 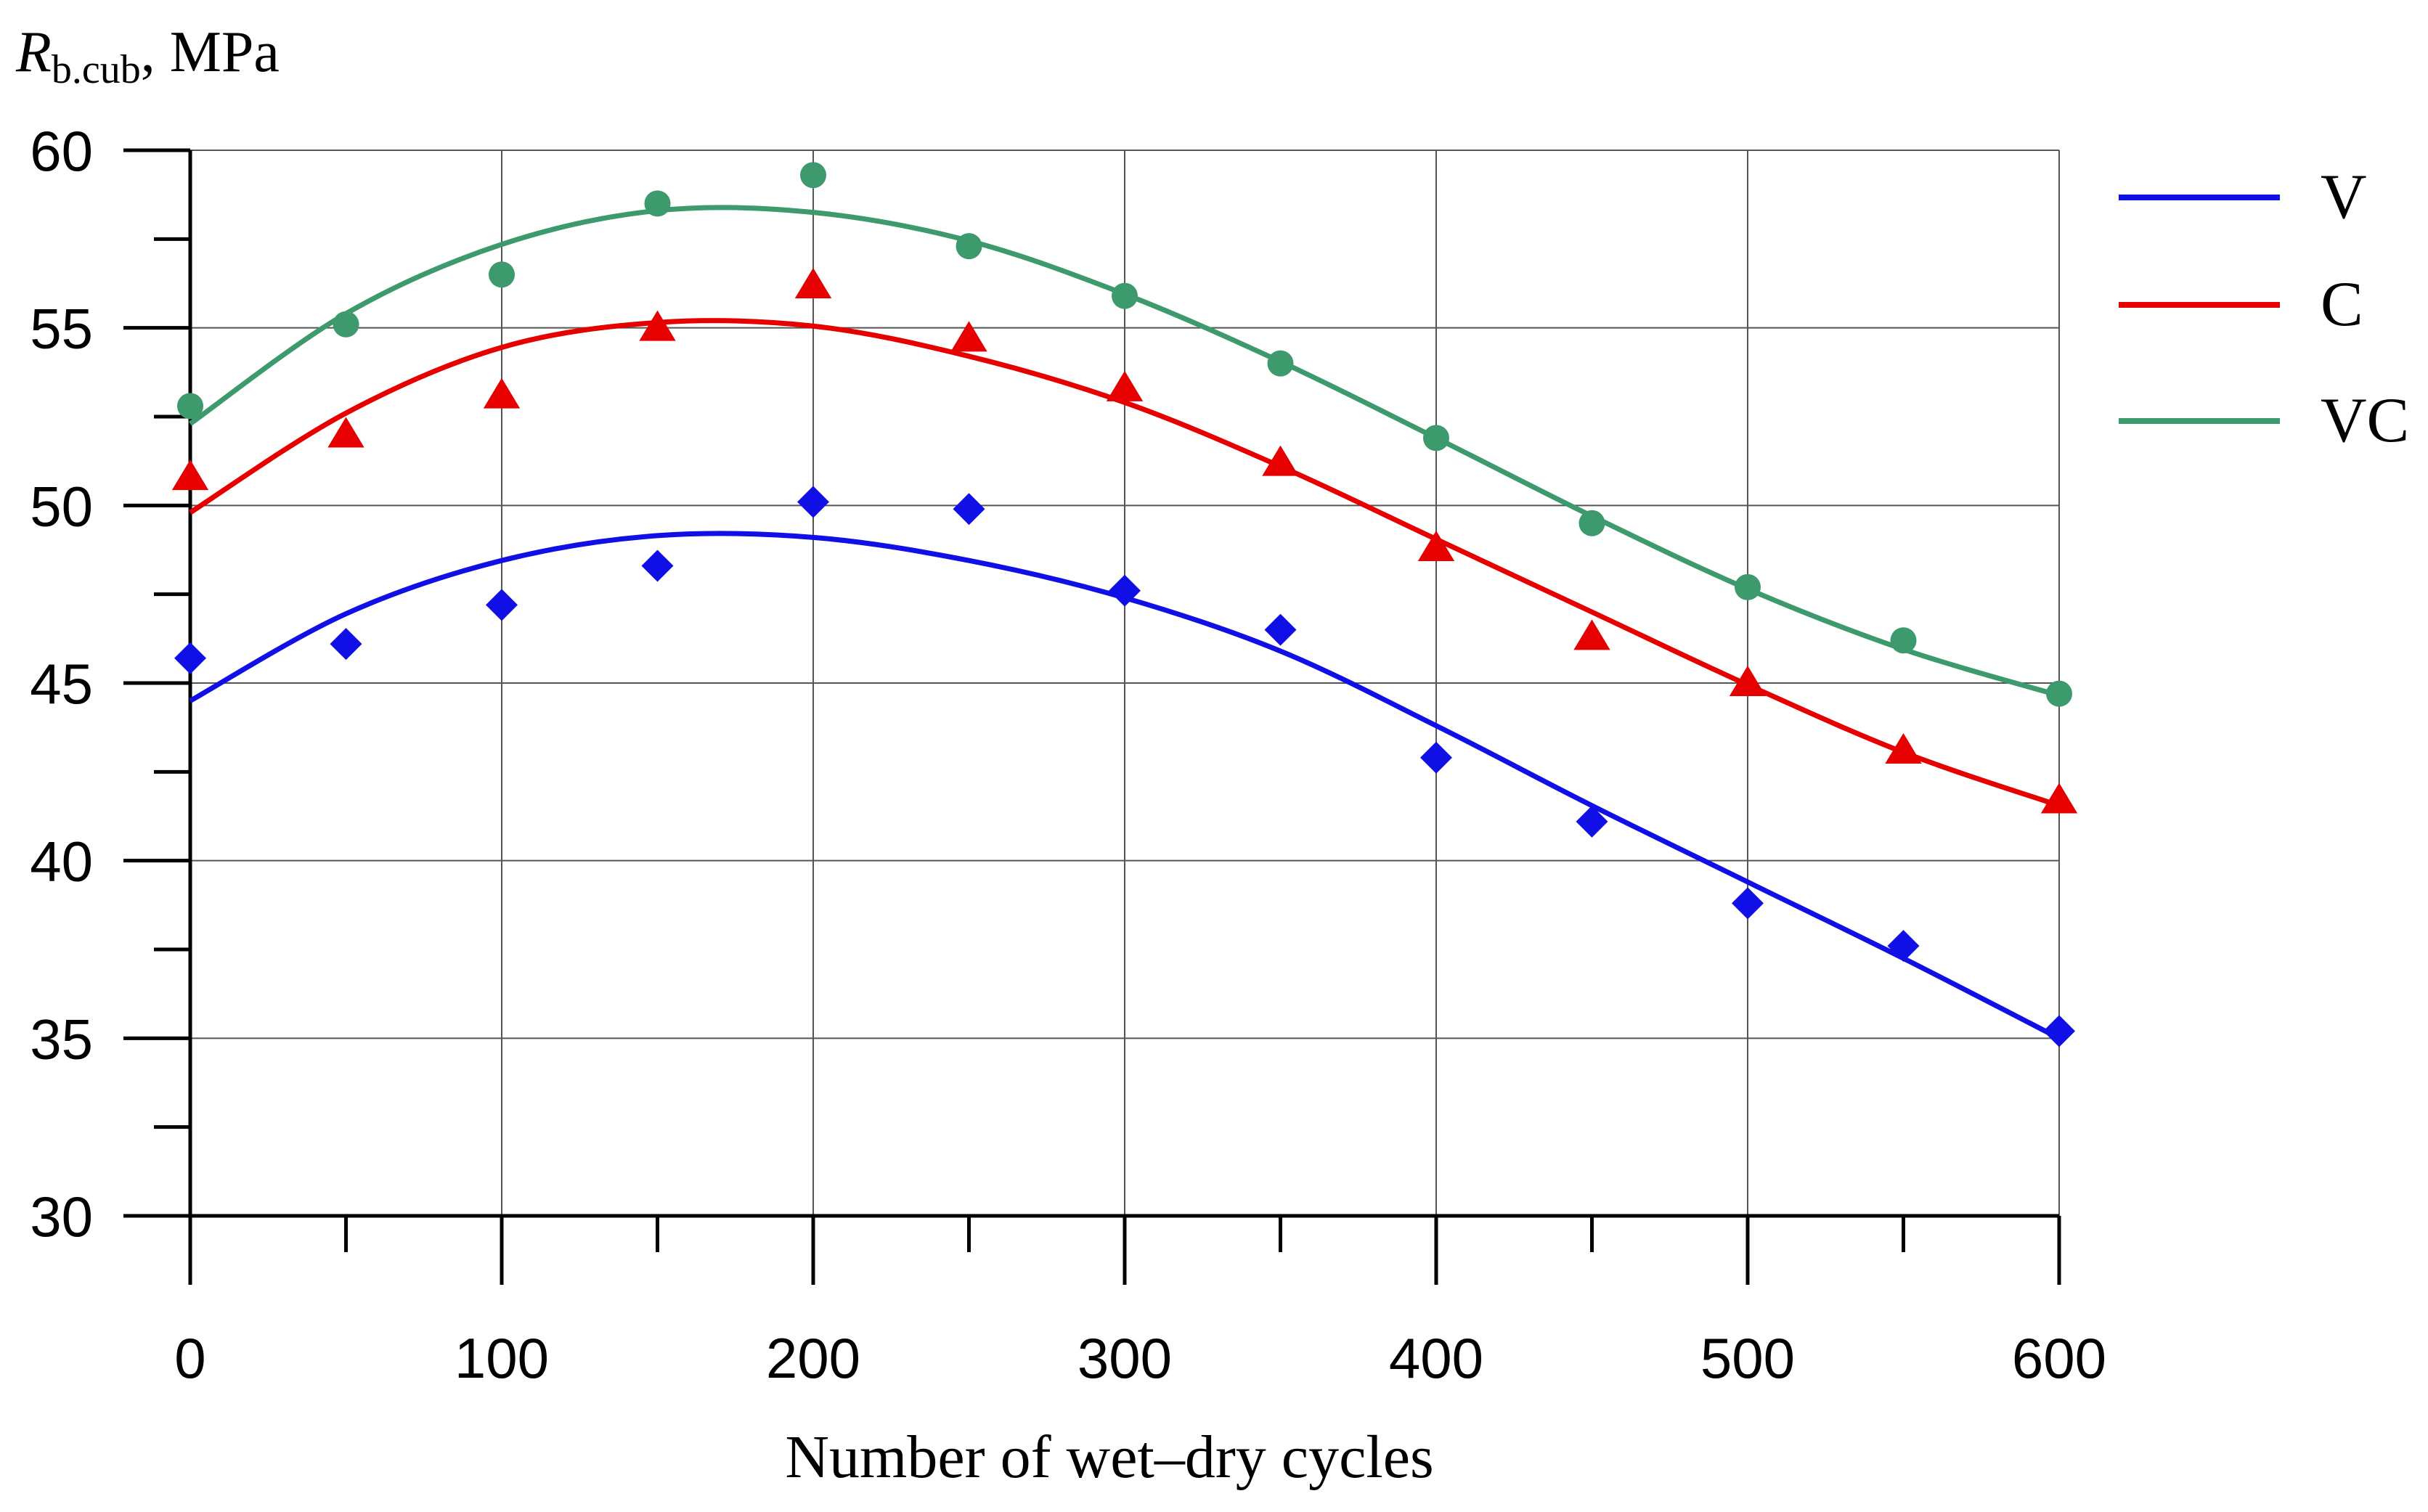 What do you see at coordinates (2264, 420) in the screenshot?
I see `legend-item-vc: VC` at bounding box center [2264, 420].